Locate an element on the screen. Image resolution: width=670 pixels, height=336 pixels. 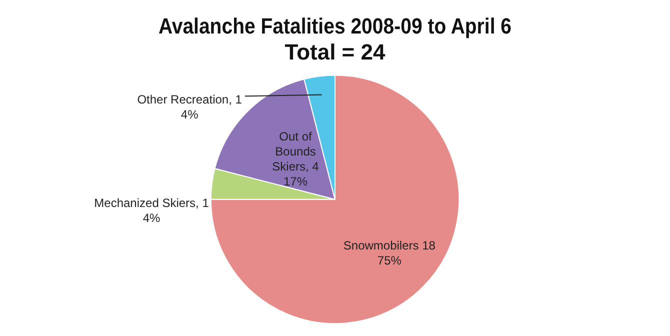
slice-label: Other Recreation, 1 is located at coordinates (189, 99).